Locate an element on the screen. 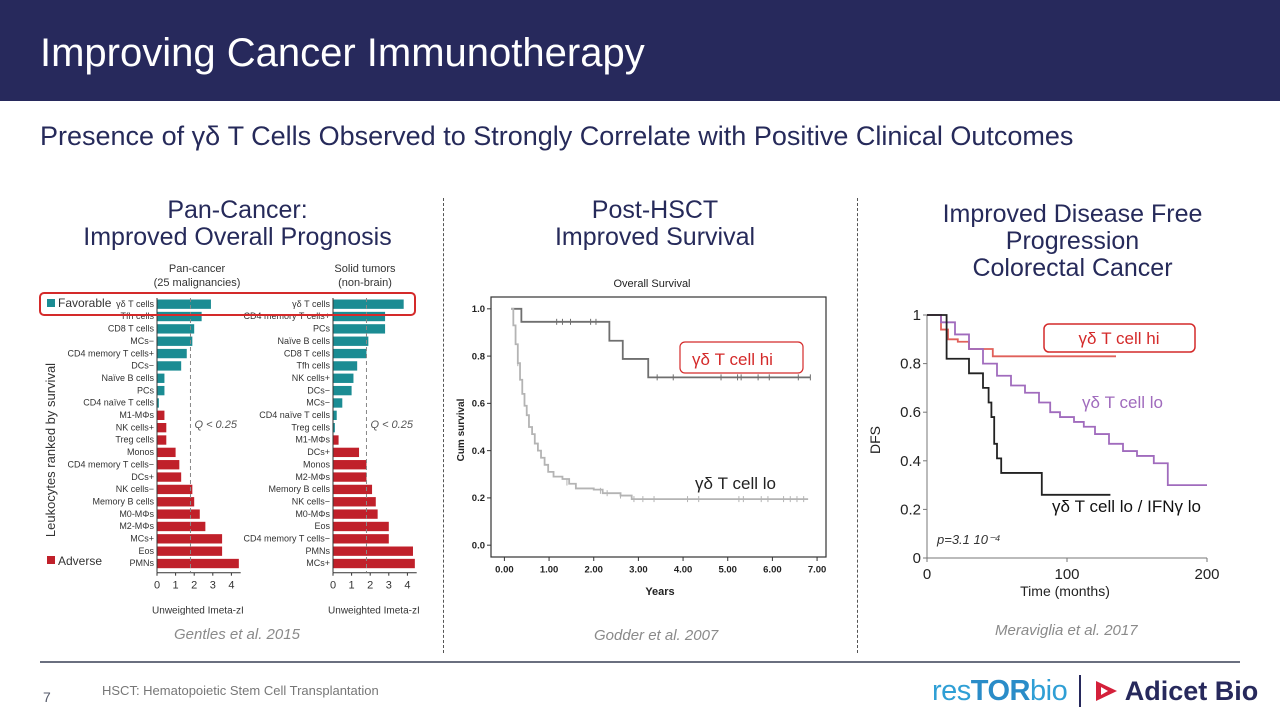 The height and width of the screenshot is (720, 1280). y-tick-label: 0.8 is located at coordinates (910, 364).